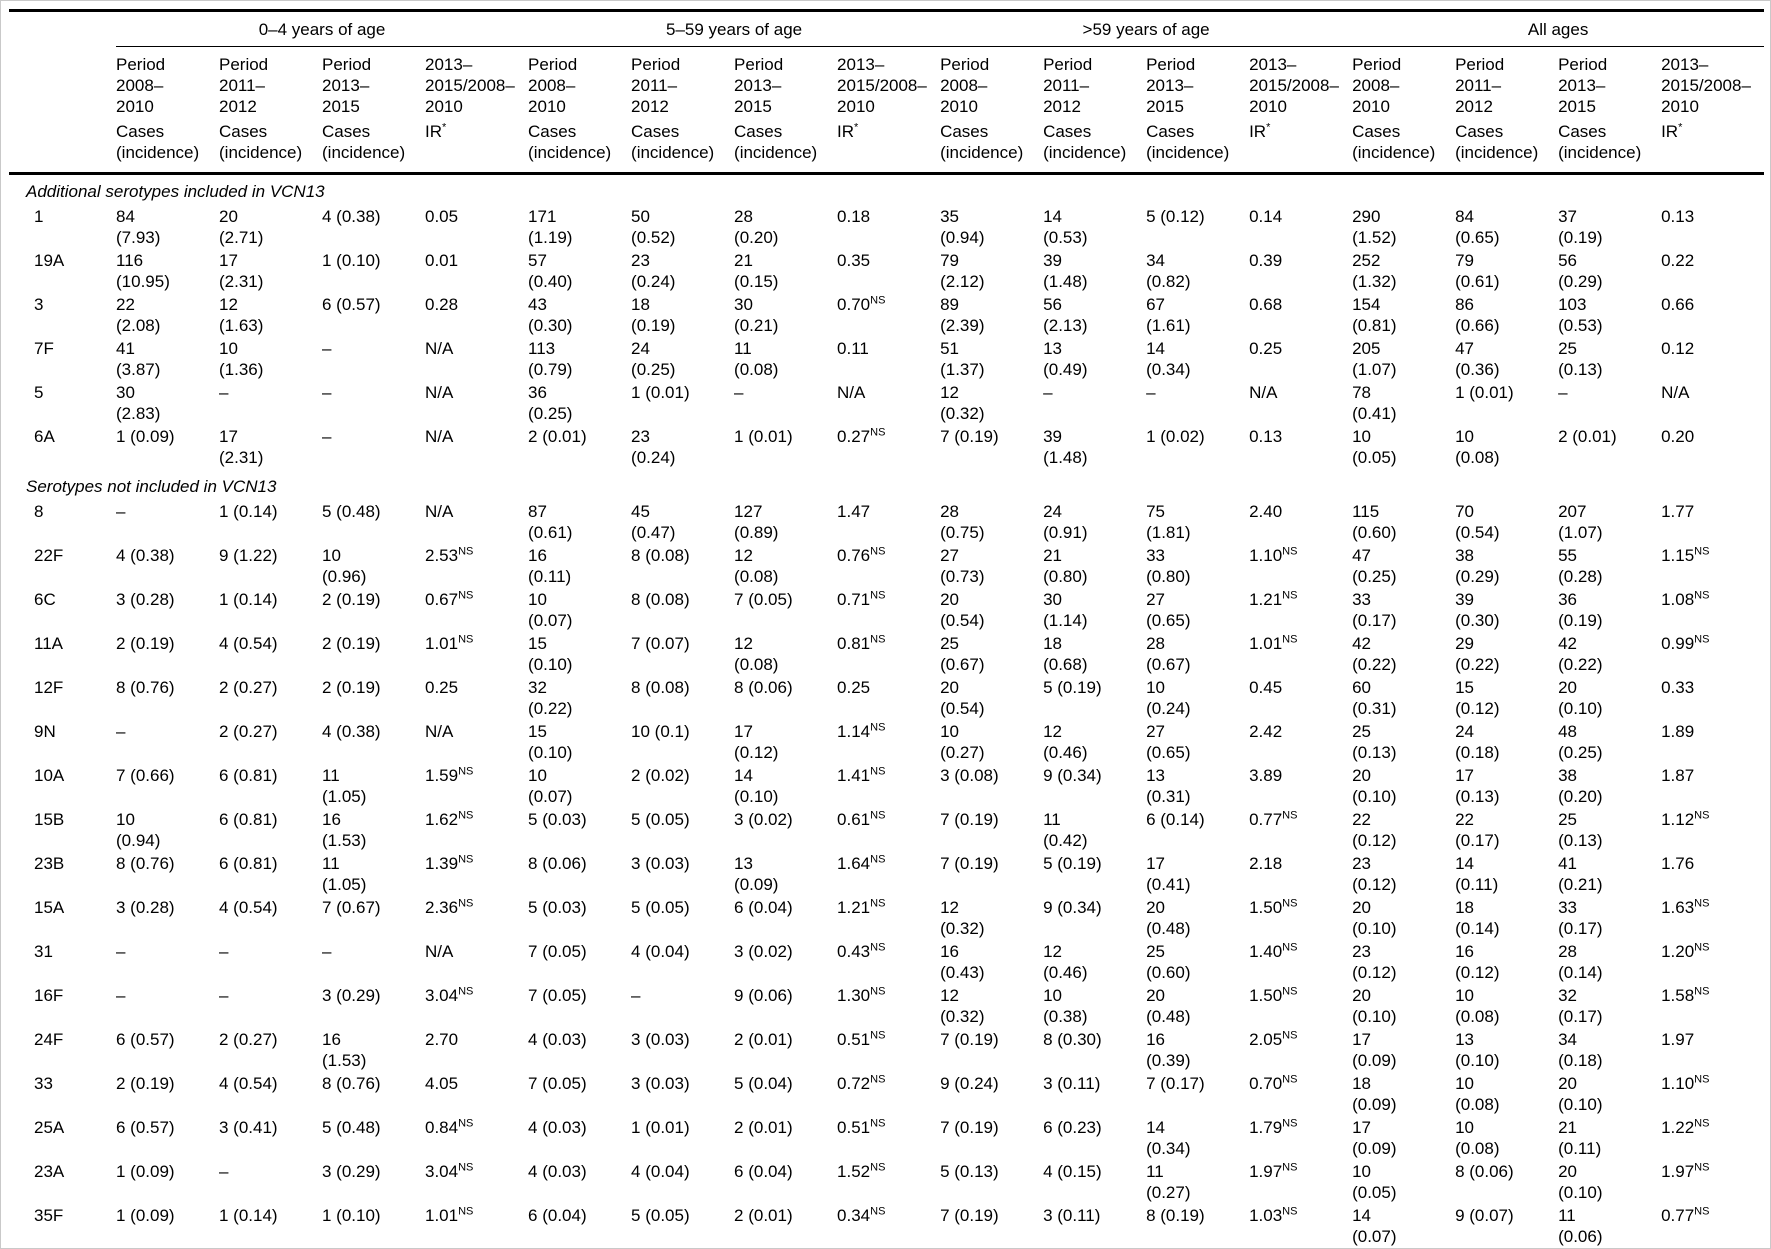 The height and width of the screenshot is (1249, 1771). I want to click on table-cell: 36 (0.19), so click(1580, 610).